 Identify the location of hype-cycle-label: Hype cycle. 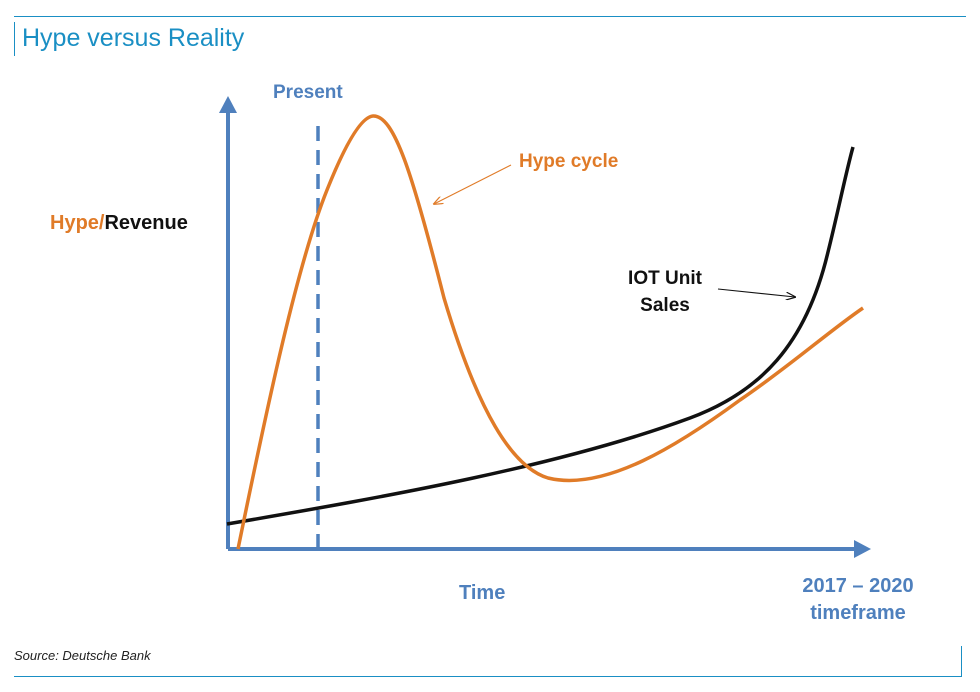
(569, 161).